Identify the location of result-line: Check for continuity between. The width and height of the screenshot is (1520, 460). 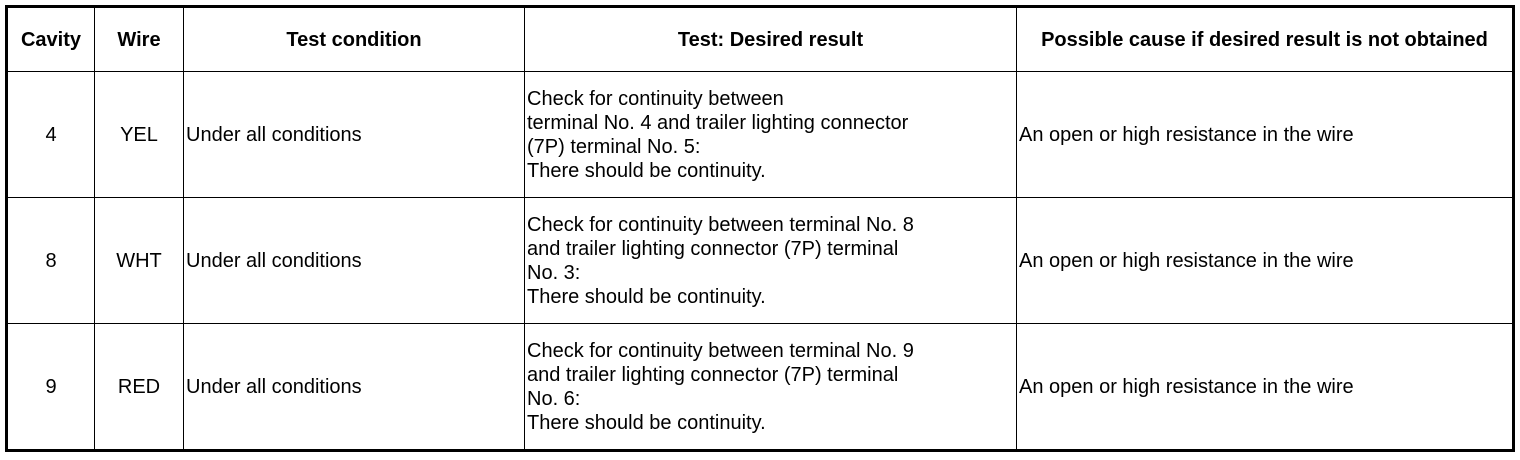
(655, 98).